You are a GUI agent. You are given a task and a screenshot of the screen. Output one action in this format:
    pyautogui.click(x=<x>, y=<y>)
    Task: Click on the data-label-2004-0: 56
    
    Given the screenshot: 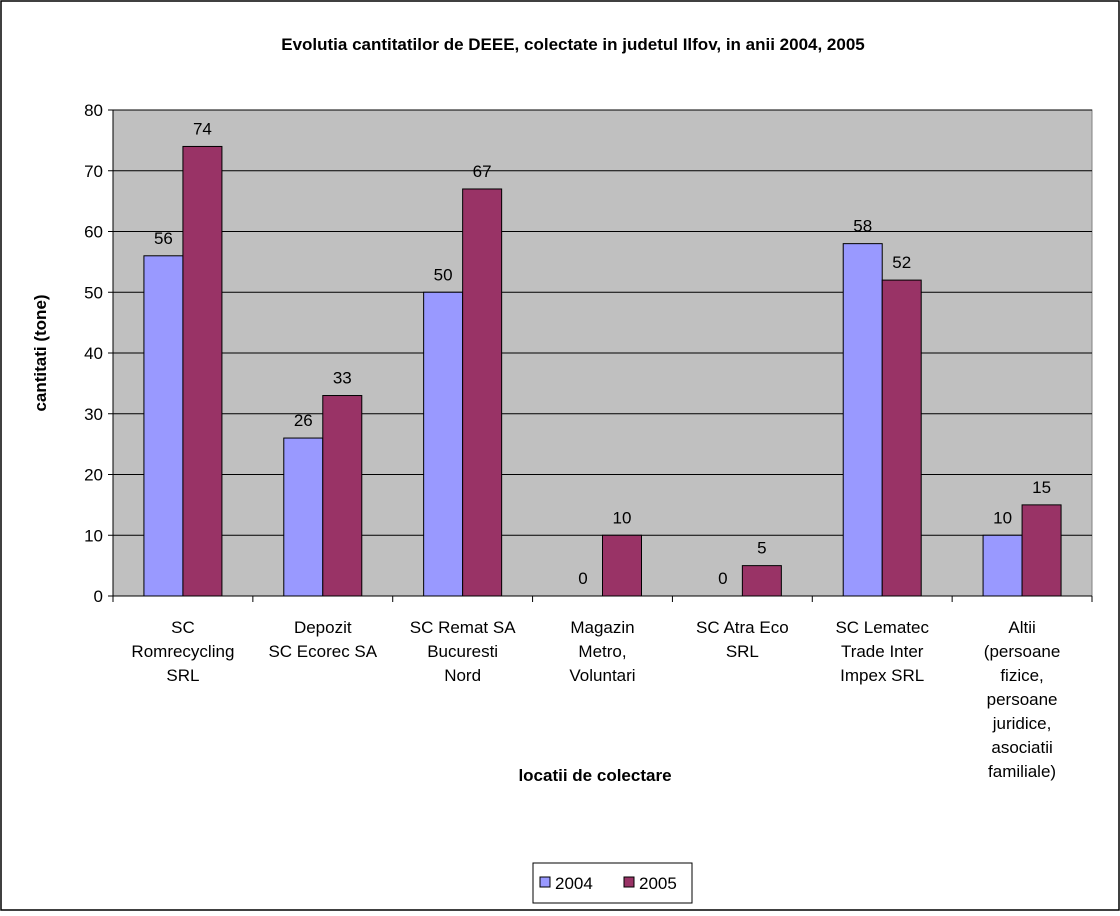 What is the action you would take?
    pyautogui.click(x=163, y=238)
    